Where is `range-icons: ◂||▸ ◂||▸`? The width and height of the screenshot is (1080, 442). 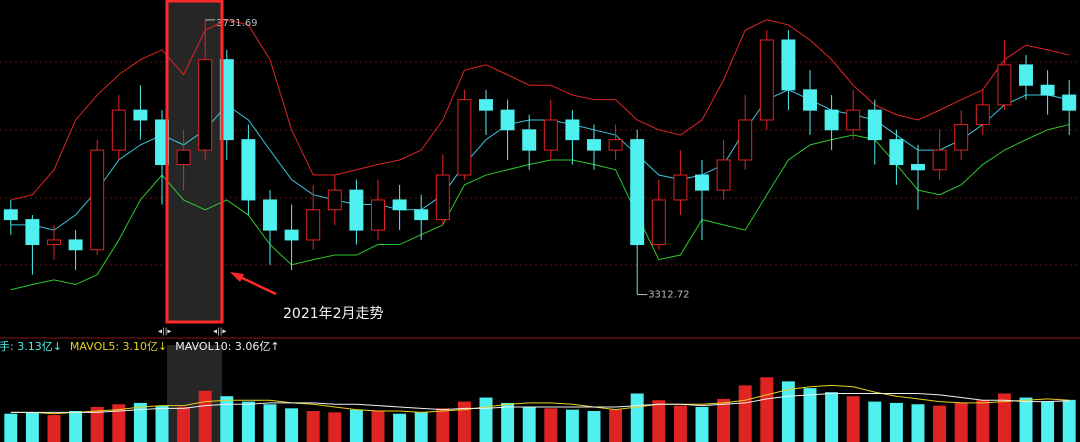
range-icons: ◂||▸ ◂||▸ is located at coordinates (192, 331).